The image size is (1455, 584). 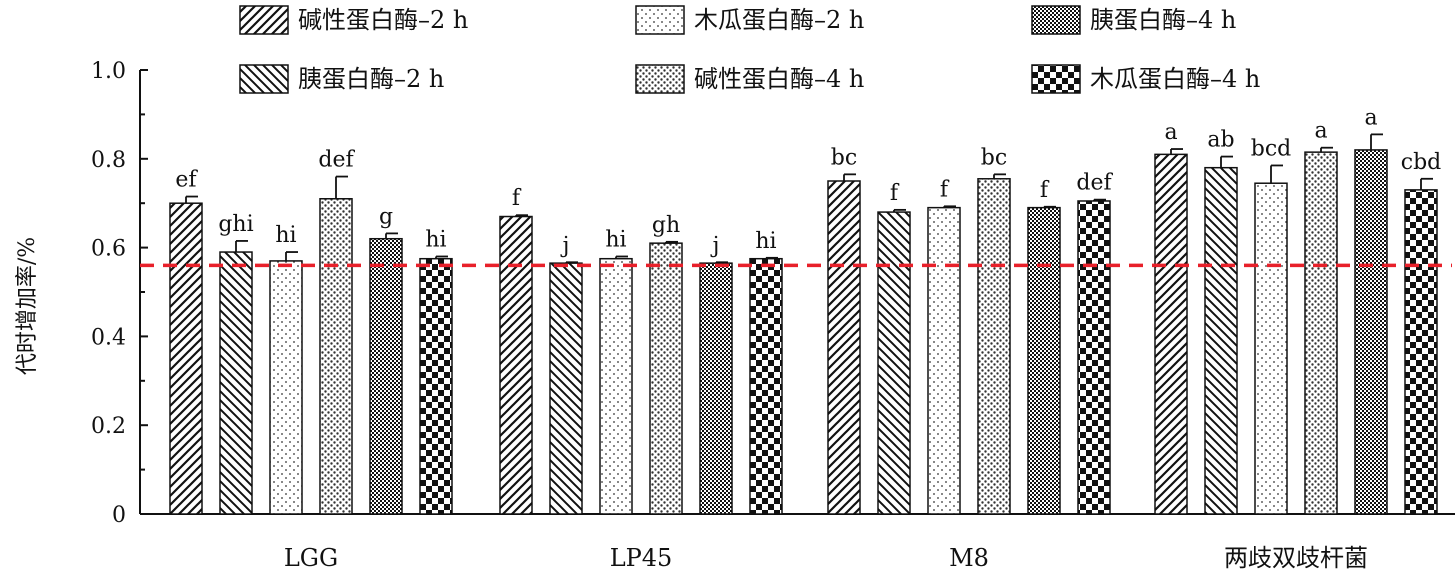 I want to click on x-category-label: M8, so click(x=969, y=558).